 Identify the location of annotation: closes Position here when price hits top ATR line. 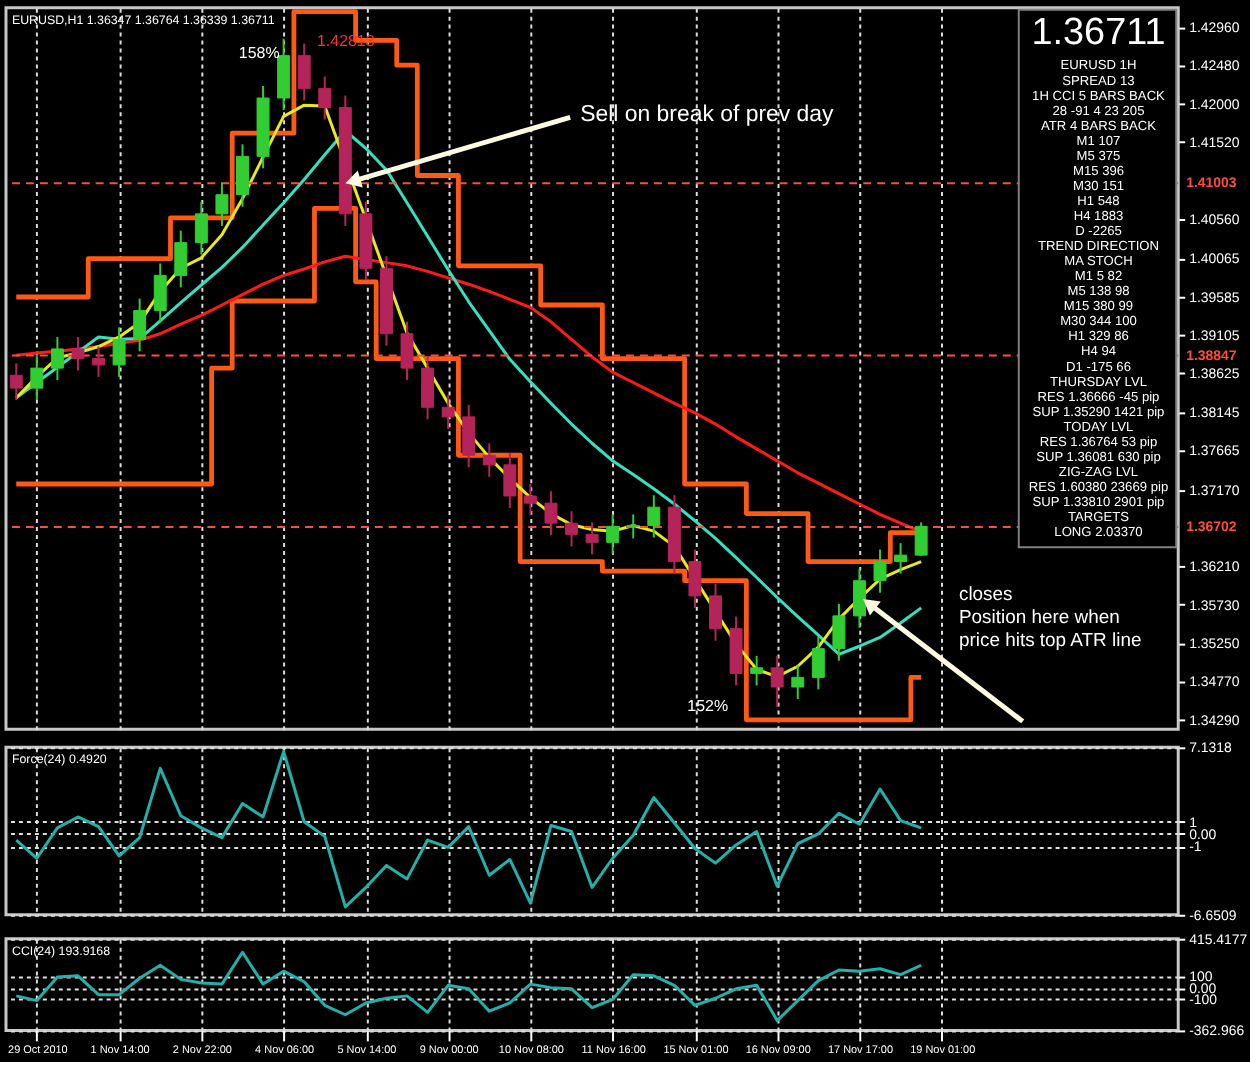
(1050, 617).